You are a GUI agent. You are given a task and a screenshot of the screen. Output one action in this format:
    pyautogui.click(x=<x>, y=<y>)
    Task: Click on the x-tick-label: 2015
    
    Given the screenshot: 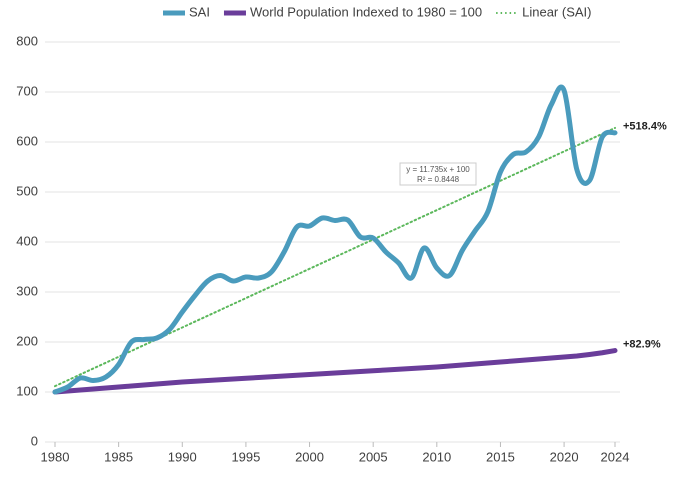 What is the action you would take?
    pyautogui.click(x=500, y=456)
    